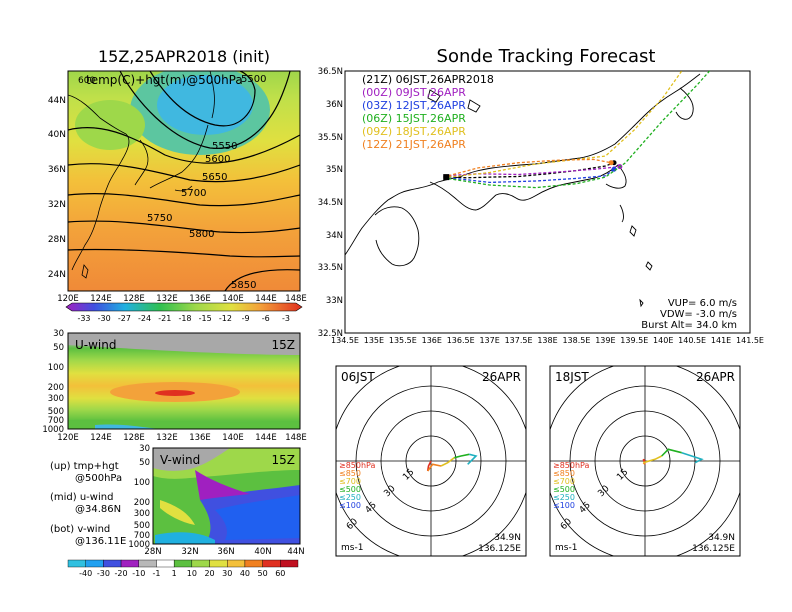 This screenshot has height=612, width=792. I want to click on track-lat-33n: 33N, so click(334, 301).